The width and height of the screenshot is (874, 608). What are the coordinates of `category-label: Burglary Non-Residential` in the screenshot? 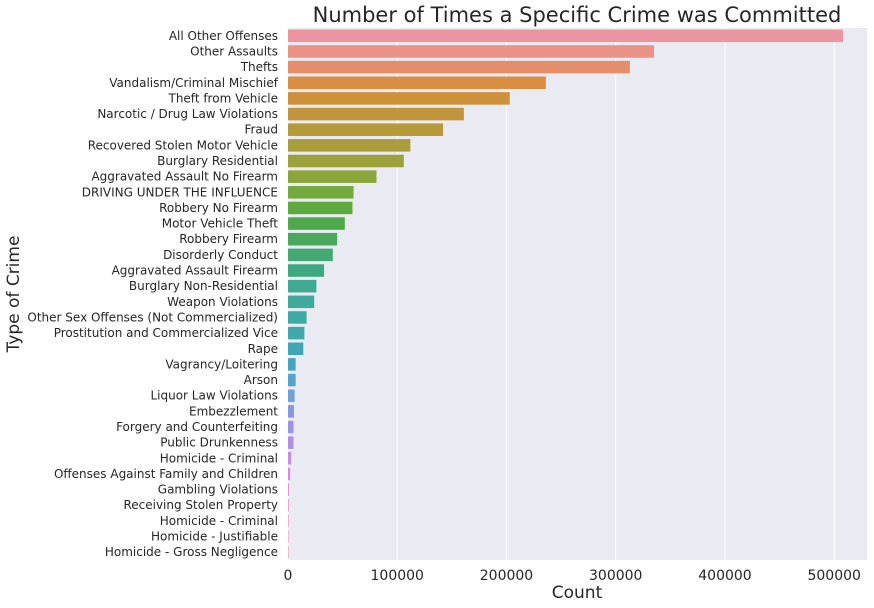 It's located at (203, 286).